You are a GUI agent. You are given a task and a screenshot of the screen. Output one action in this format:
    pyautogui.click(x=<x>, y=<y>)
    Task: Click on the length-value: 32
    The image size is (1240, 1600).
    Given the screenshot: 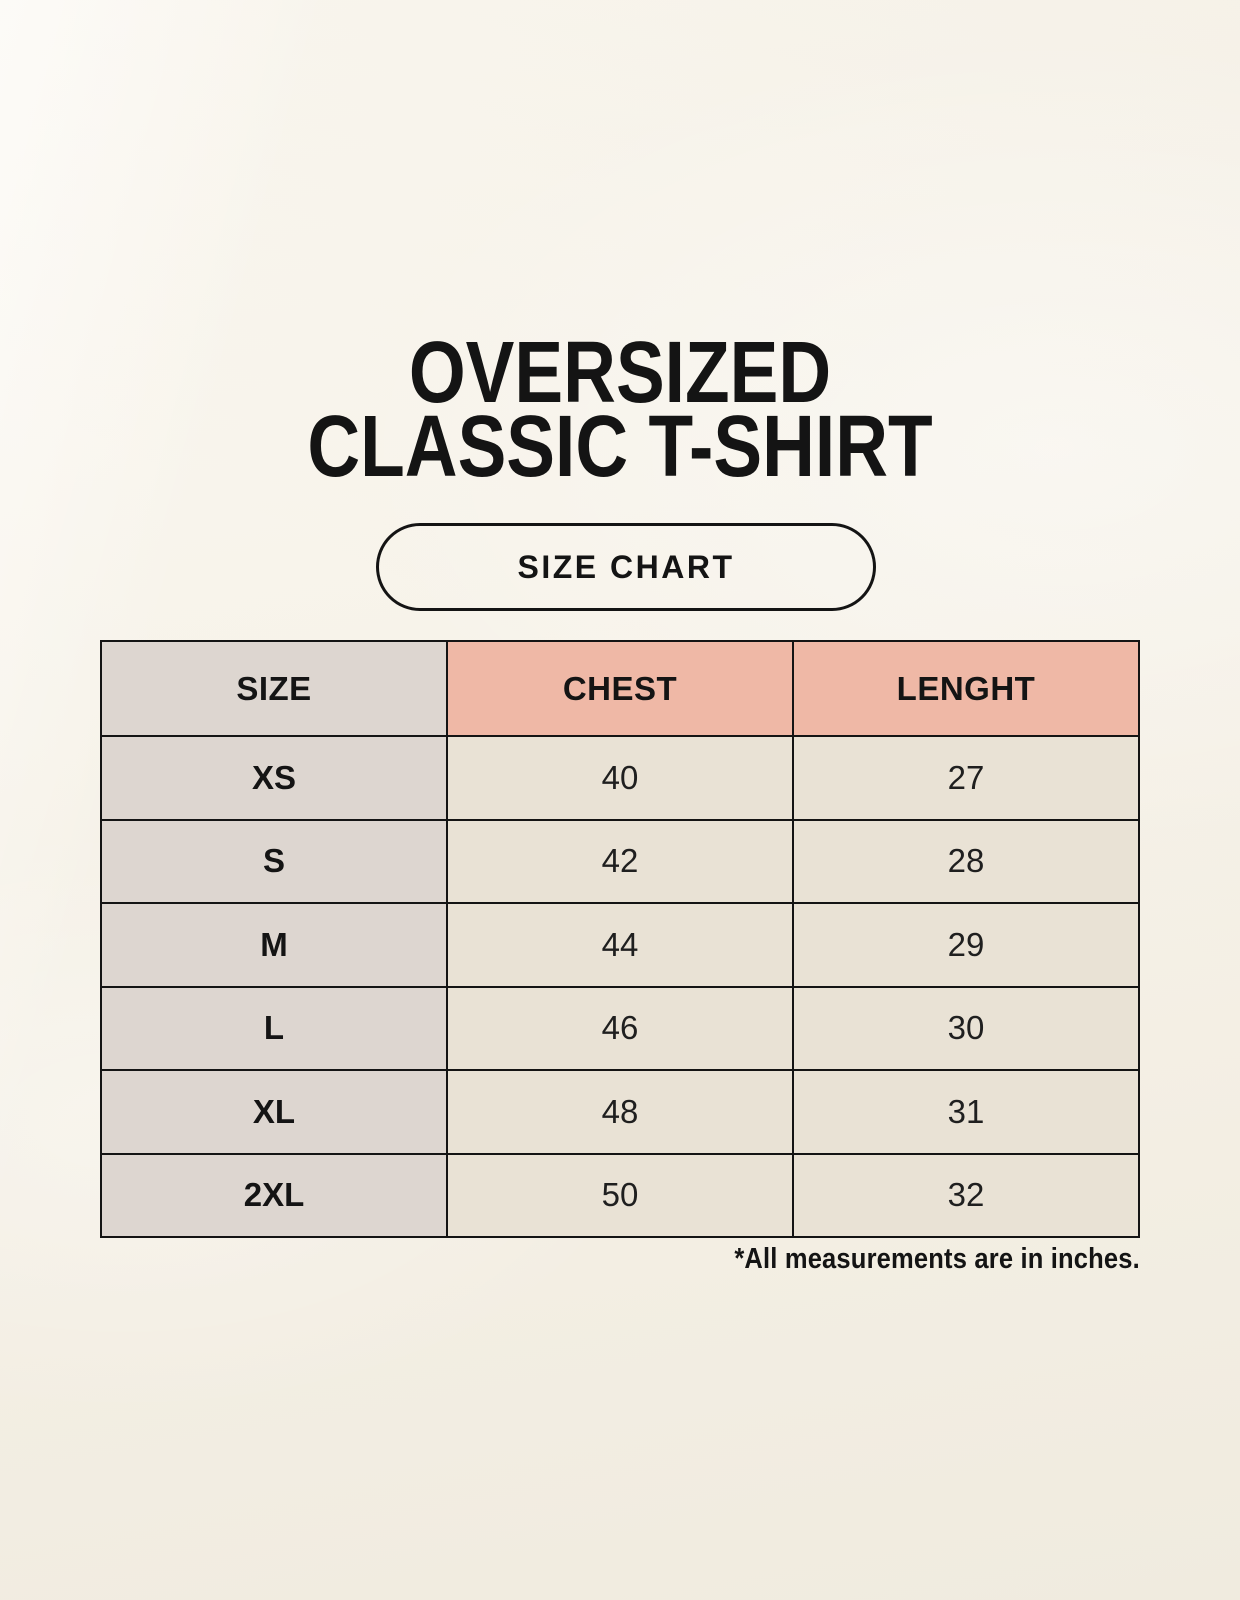 What is the action you would take?
    pyautogui.click(x=966, y=1195)
    